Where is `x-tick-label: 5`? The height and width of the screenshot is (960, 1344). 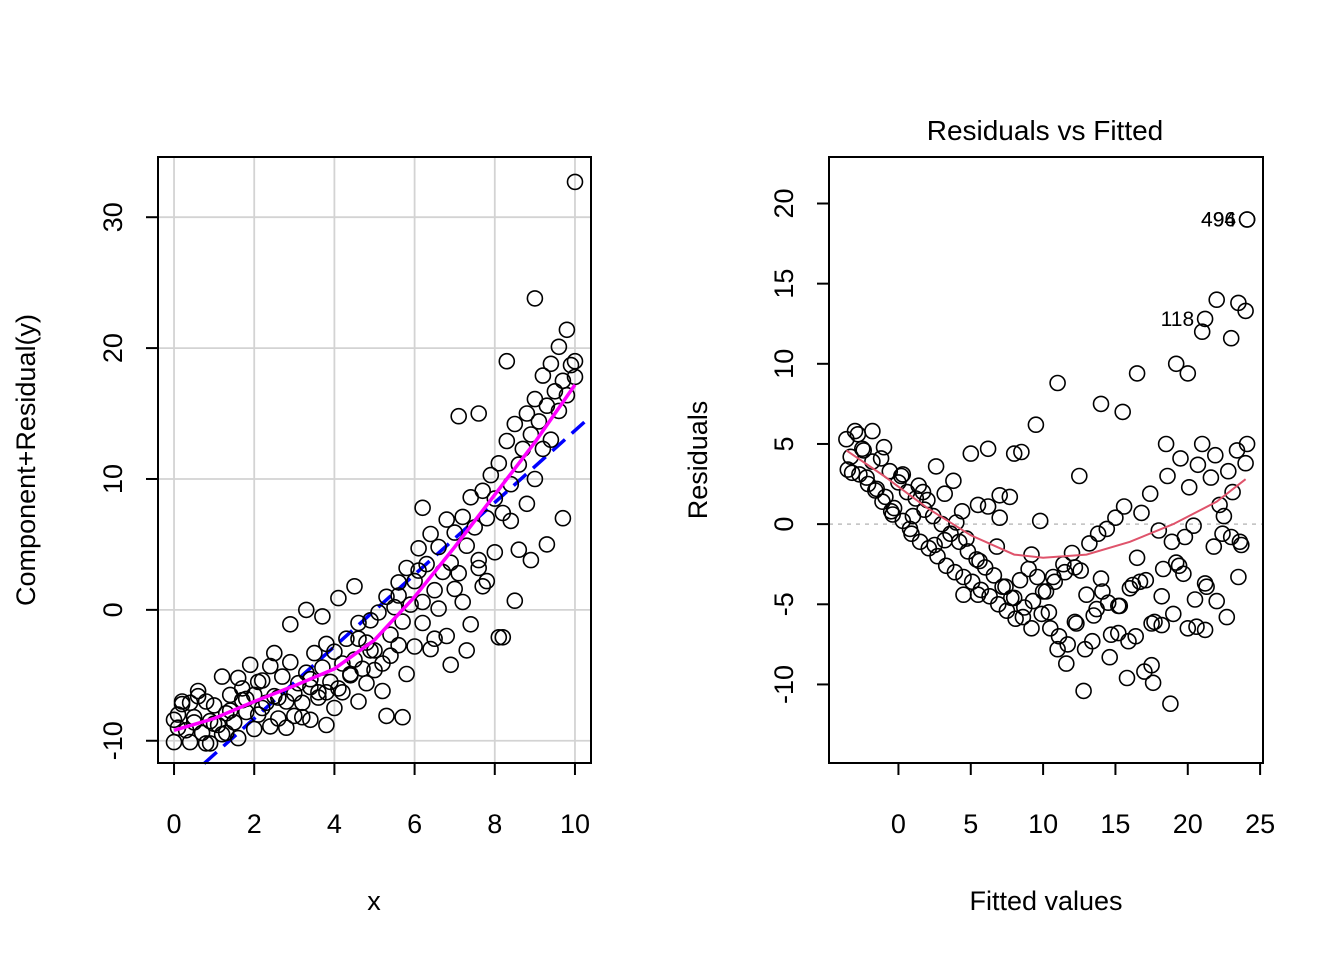 x-tick-label: 5 is located at coordinates (970, 824).